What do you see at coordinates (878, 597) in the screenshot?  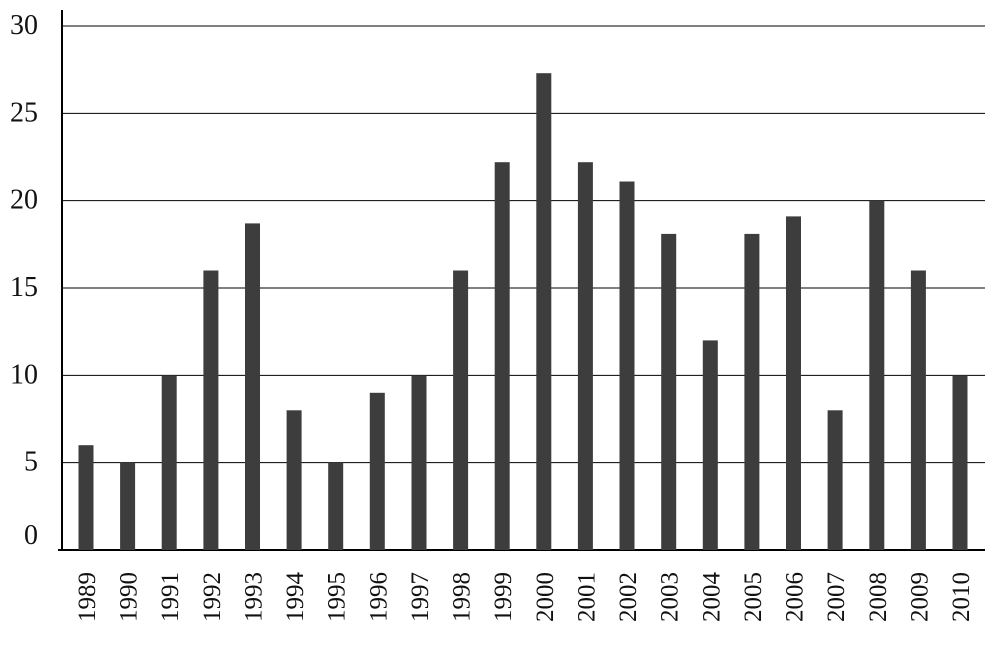 I see `x-tick-label: 2008` at bounding box center [878, 597].